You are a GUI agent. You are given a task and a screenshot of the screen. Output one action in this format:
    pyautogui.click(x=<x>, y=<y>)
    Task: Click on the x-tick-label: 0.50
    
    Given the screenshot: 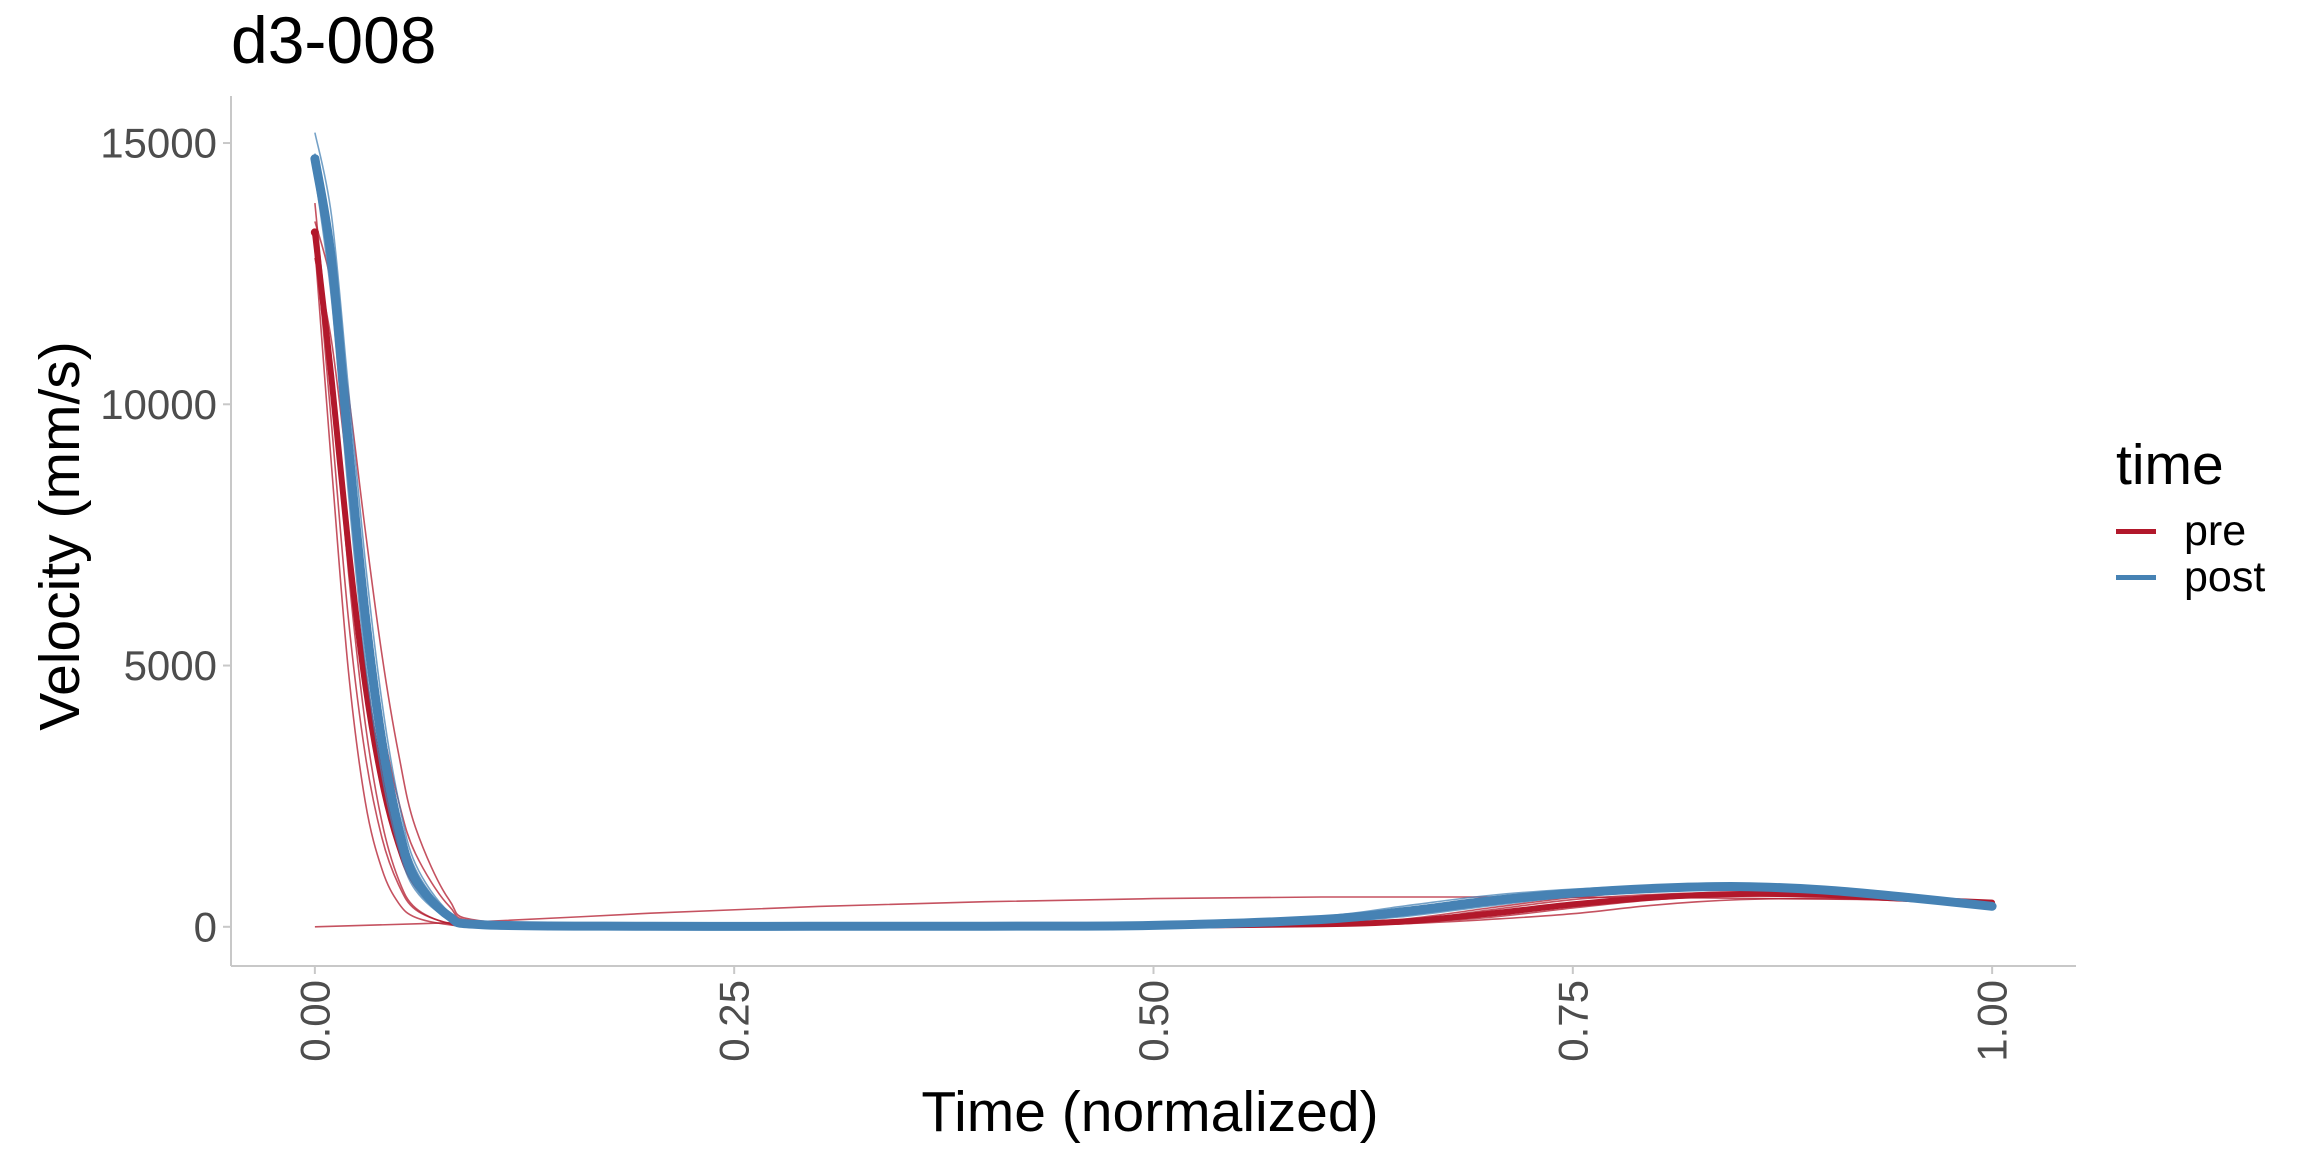 What is the action you would take?
    pyautogui.click(x=1153, y=1021)
    